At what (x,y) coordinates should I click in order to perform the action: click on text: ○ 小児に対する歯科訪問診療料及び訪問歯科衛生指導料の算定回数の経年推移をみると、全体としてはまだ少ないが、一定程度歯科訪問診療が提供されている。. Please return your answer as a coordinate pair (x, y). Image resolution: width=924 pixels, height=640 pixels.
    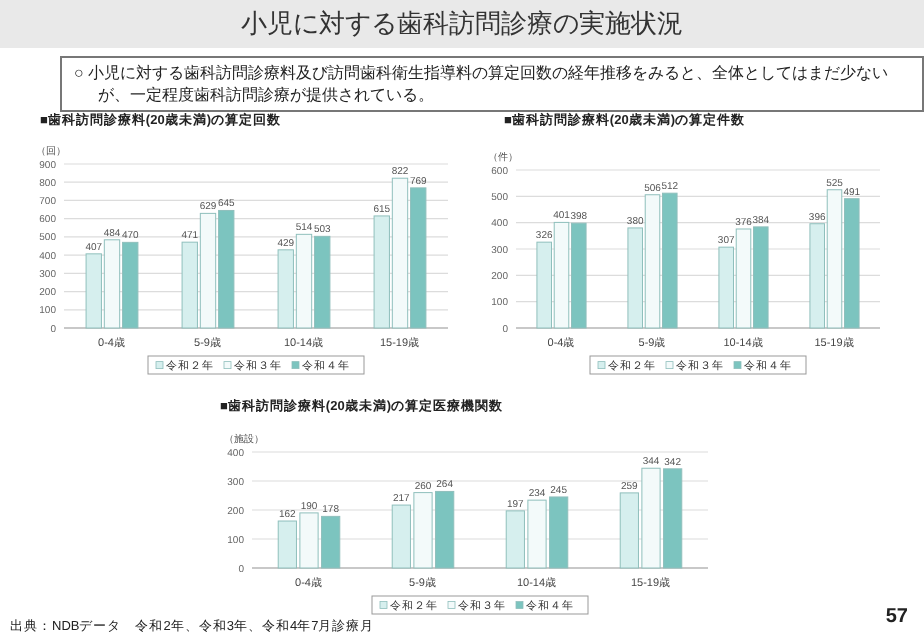
    Looking at the image, I should click on (492, 84).